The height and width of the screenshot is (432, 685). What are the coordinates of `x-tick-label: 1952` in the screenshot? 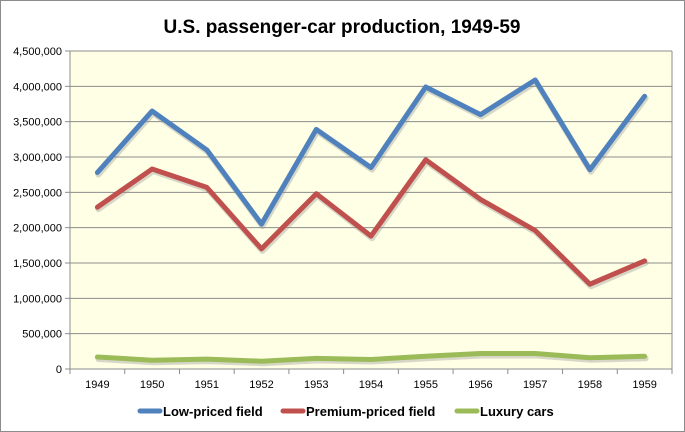 It's located at (261, 385).